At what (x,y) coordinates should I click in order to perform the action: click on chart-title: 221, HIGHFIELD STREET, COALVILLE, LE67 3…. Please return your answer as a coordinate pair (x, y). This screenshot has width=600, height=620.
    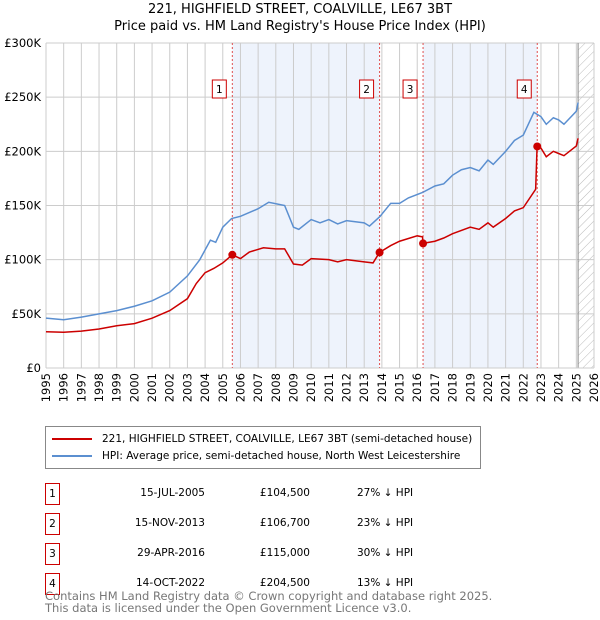
    Looking at the image, I should click on (300, 9).